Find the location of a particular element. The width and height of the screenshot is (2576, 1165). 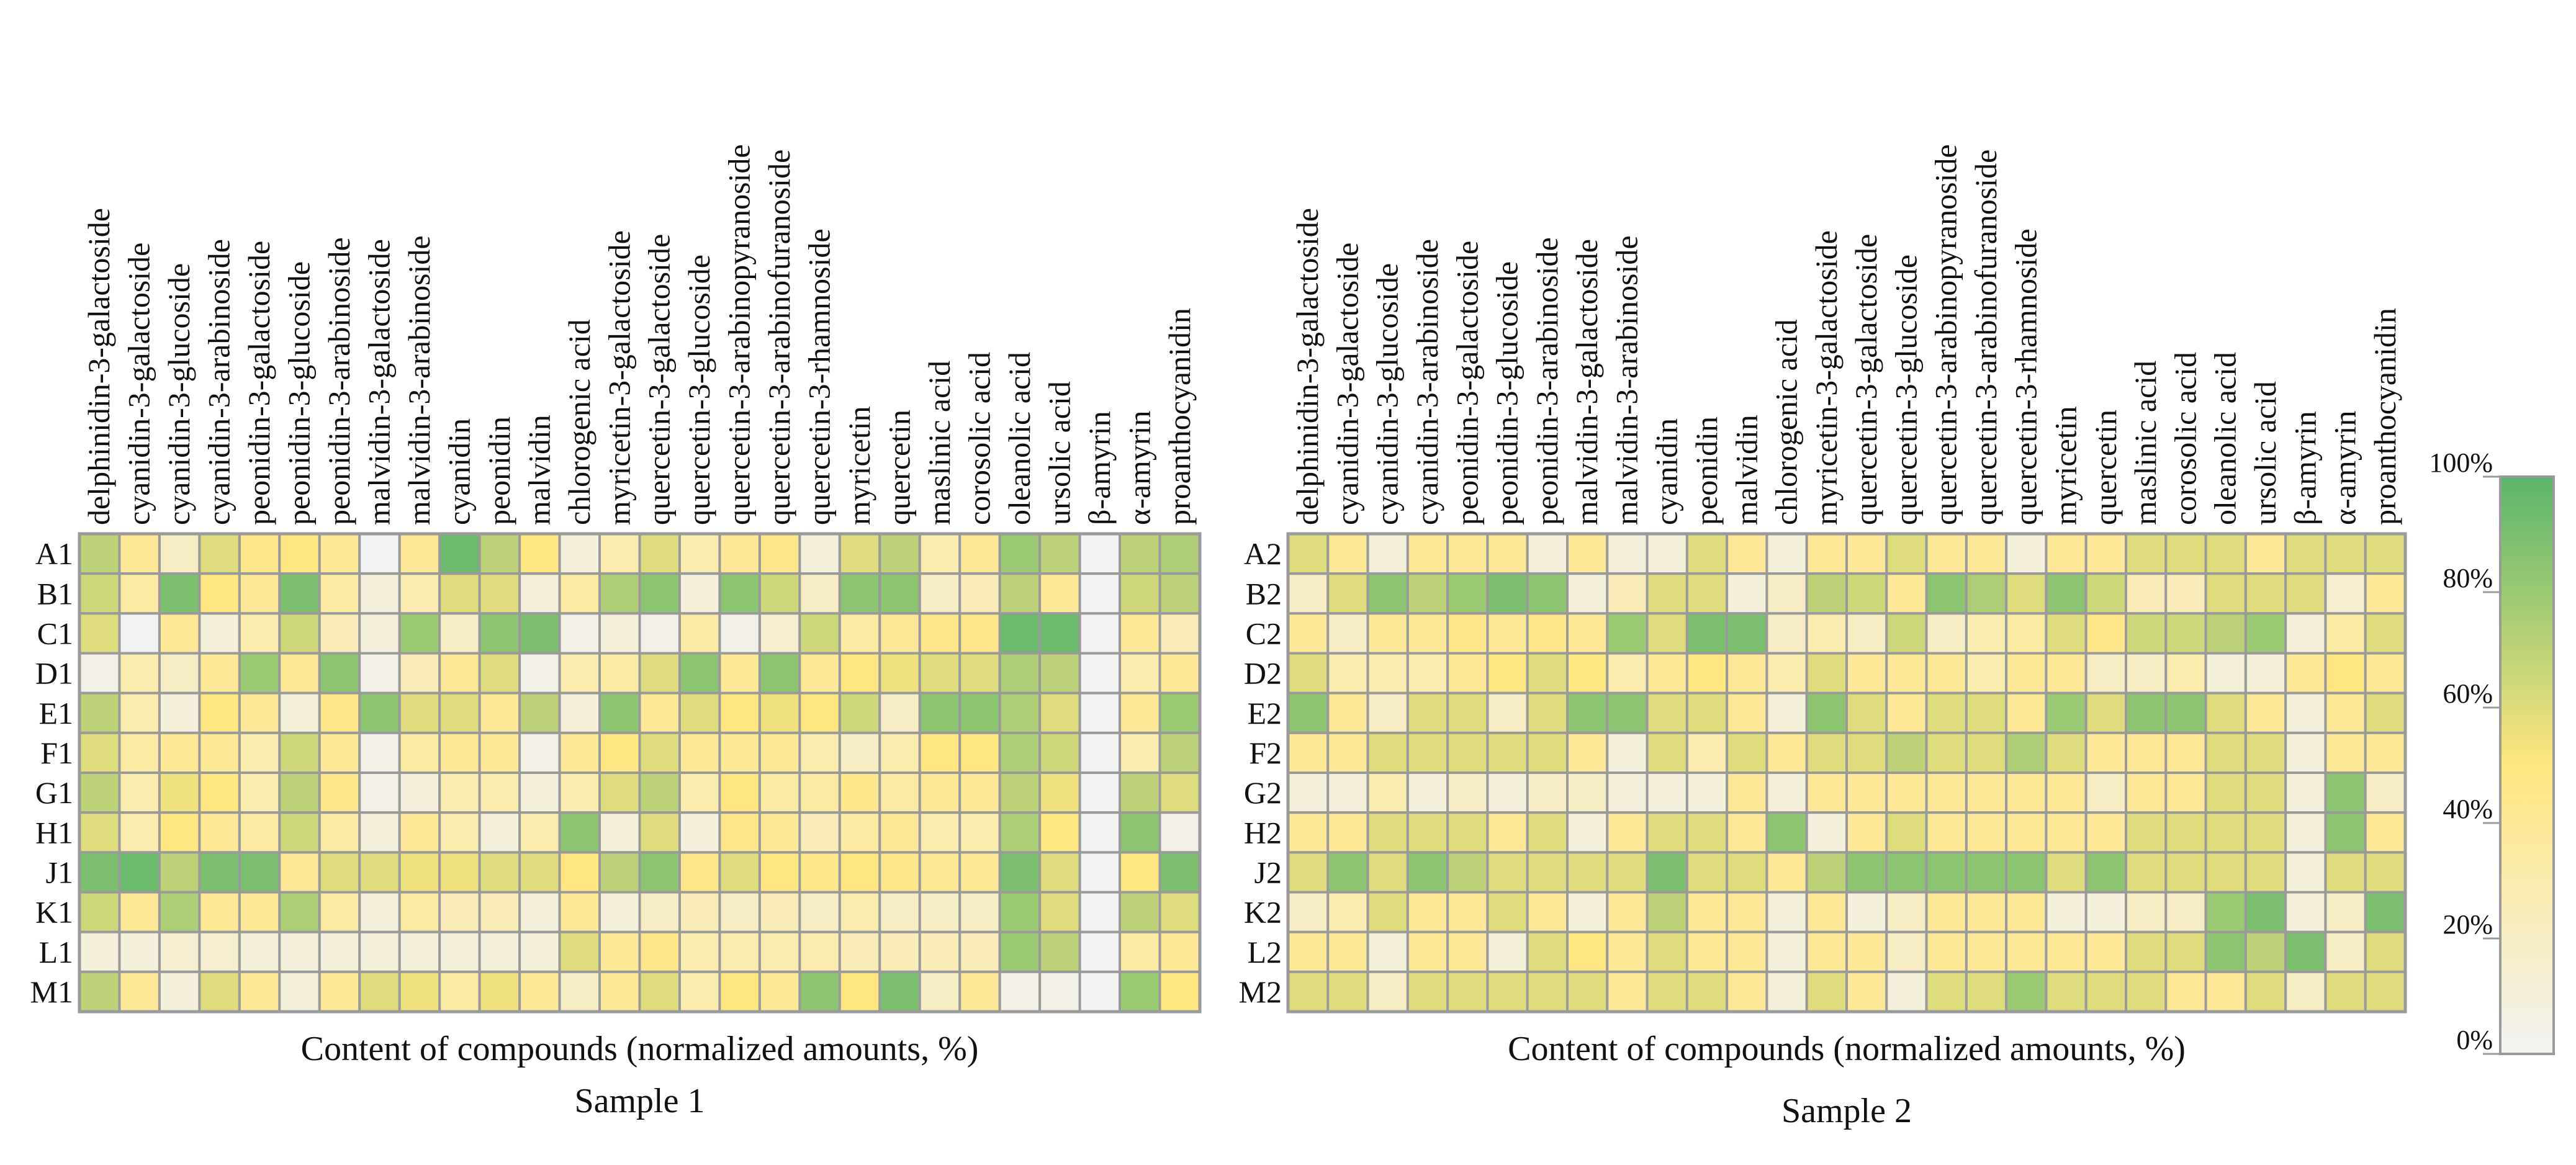

row-label-j2: J2 is located at coordinates (1268, 872).